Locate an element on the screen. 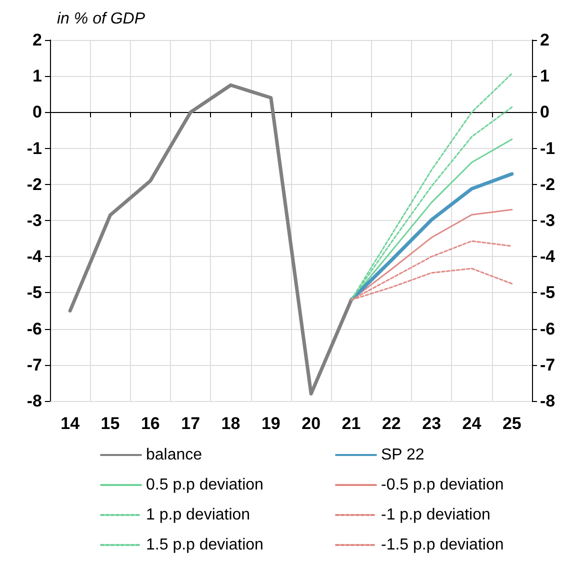  legend-label: SP 22 is located at coordinates (402, 455).